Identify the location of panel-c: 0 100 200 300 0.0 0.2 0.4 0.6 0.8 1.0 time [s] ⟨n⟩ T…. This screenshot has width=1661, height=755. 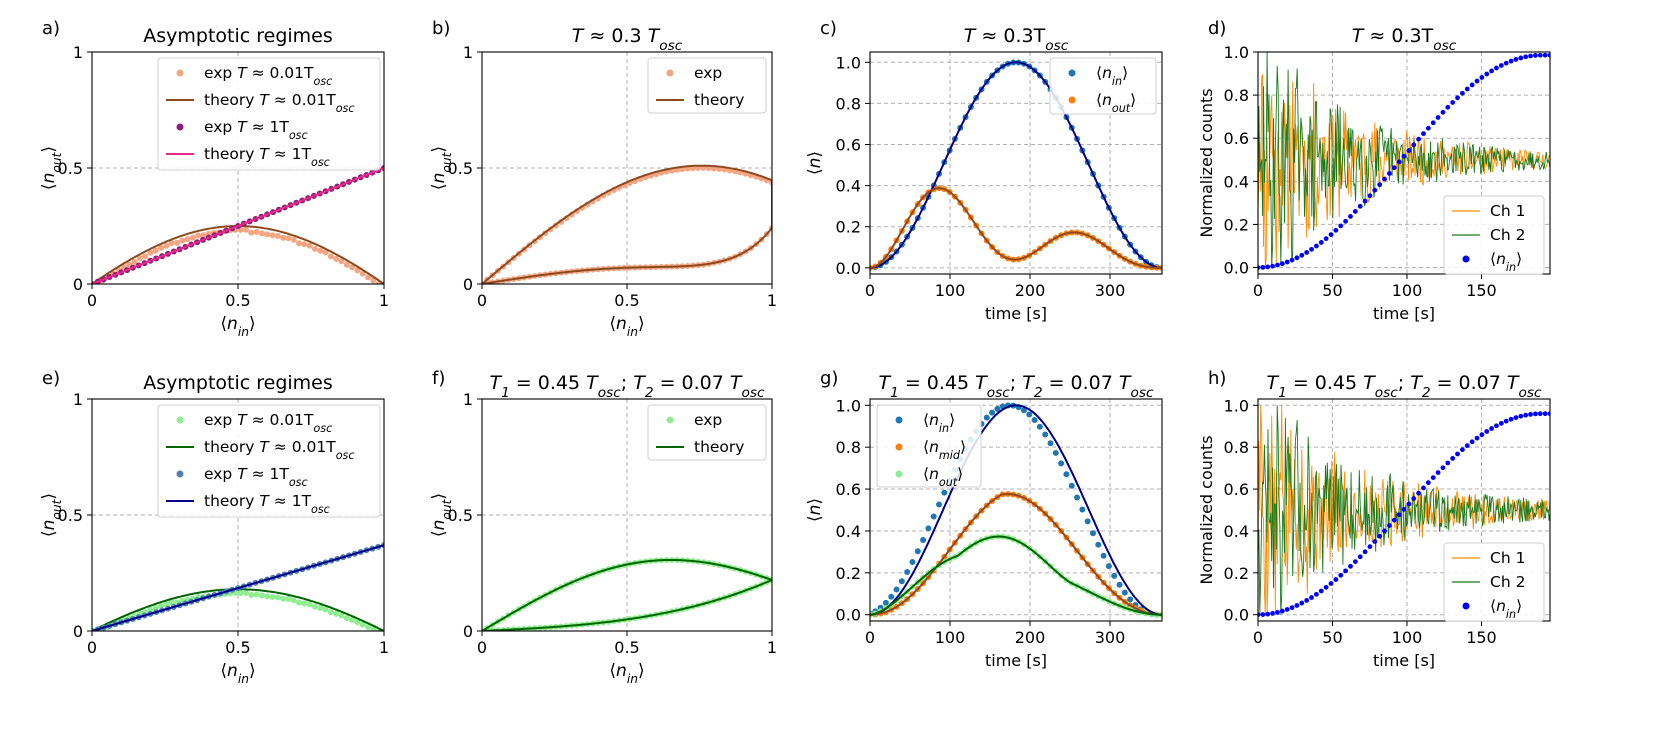
(984, 170).